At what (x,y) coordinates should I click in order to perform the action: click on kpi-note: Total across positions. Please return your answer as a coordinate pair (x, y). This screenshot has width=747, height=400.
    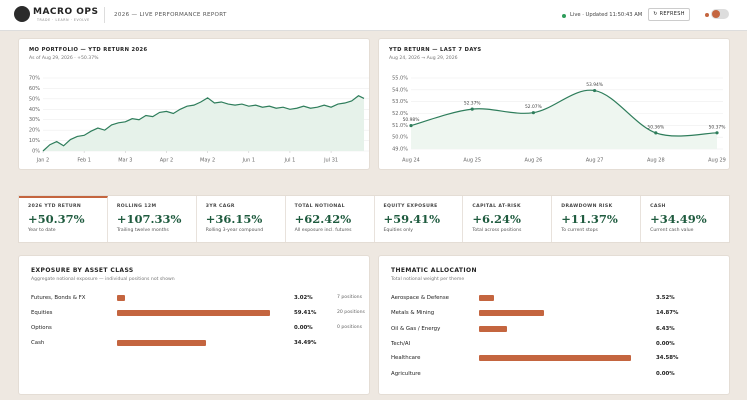
    Looking at the image, I should click on (497, 230).